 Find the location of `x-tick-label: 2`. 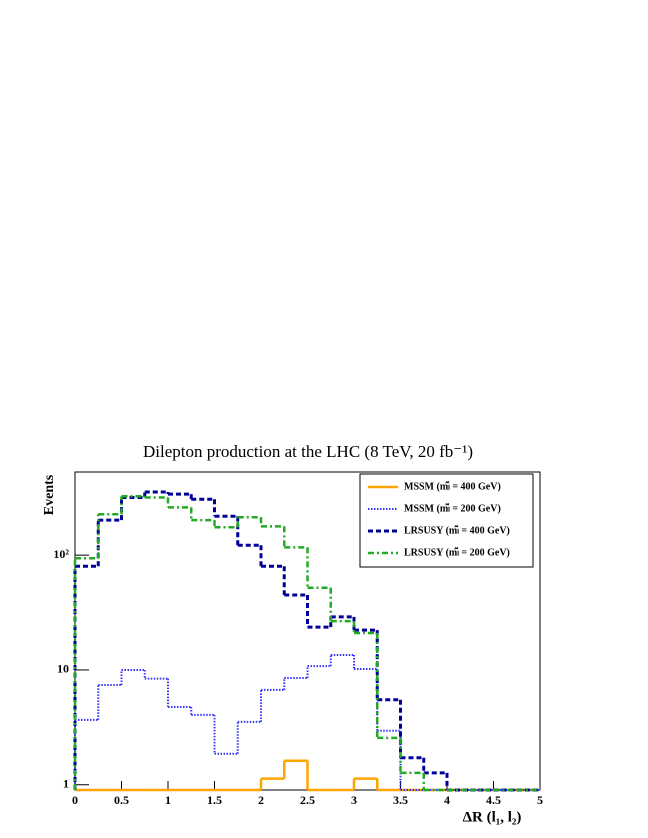

x-tick-label: 2 is located at coordinates (261, 800).